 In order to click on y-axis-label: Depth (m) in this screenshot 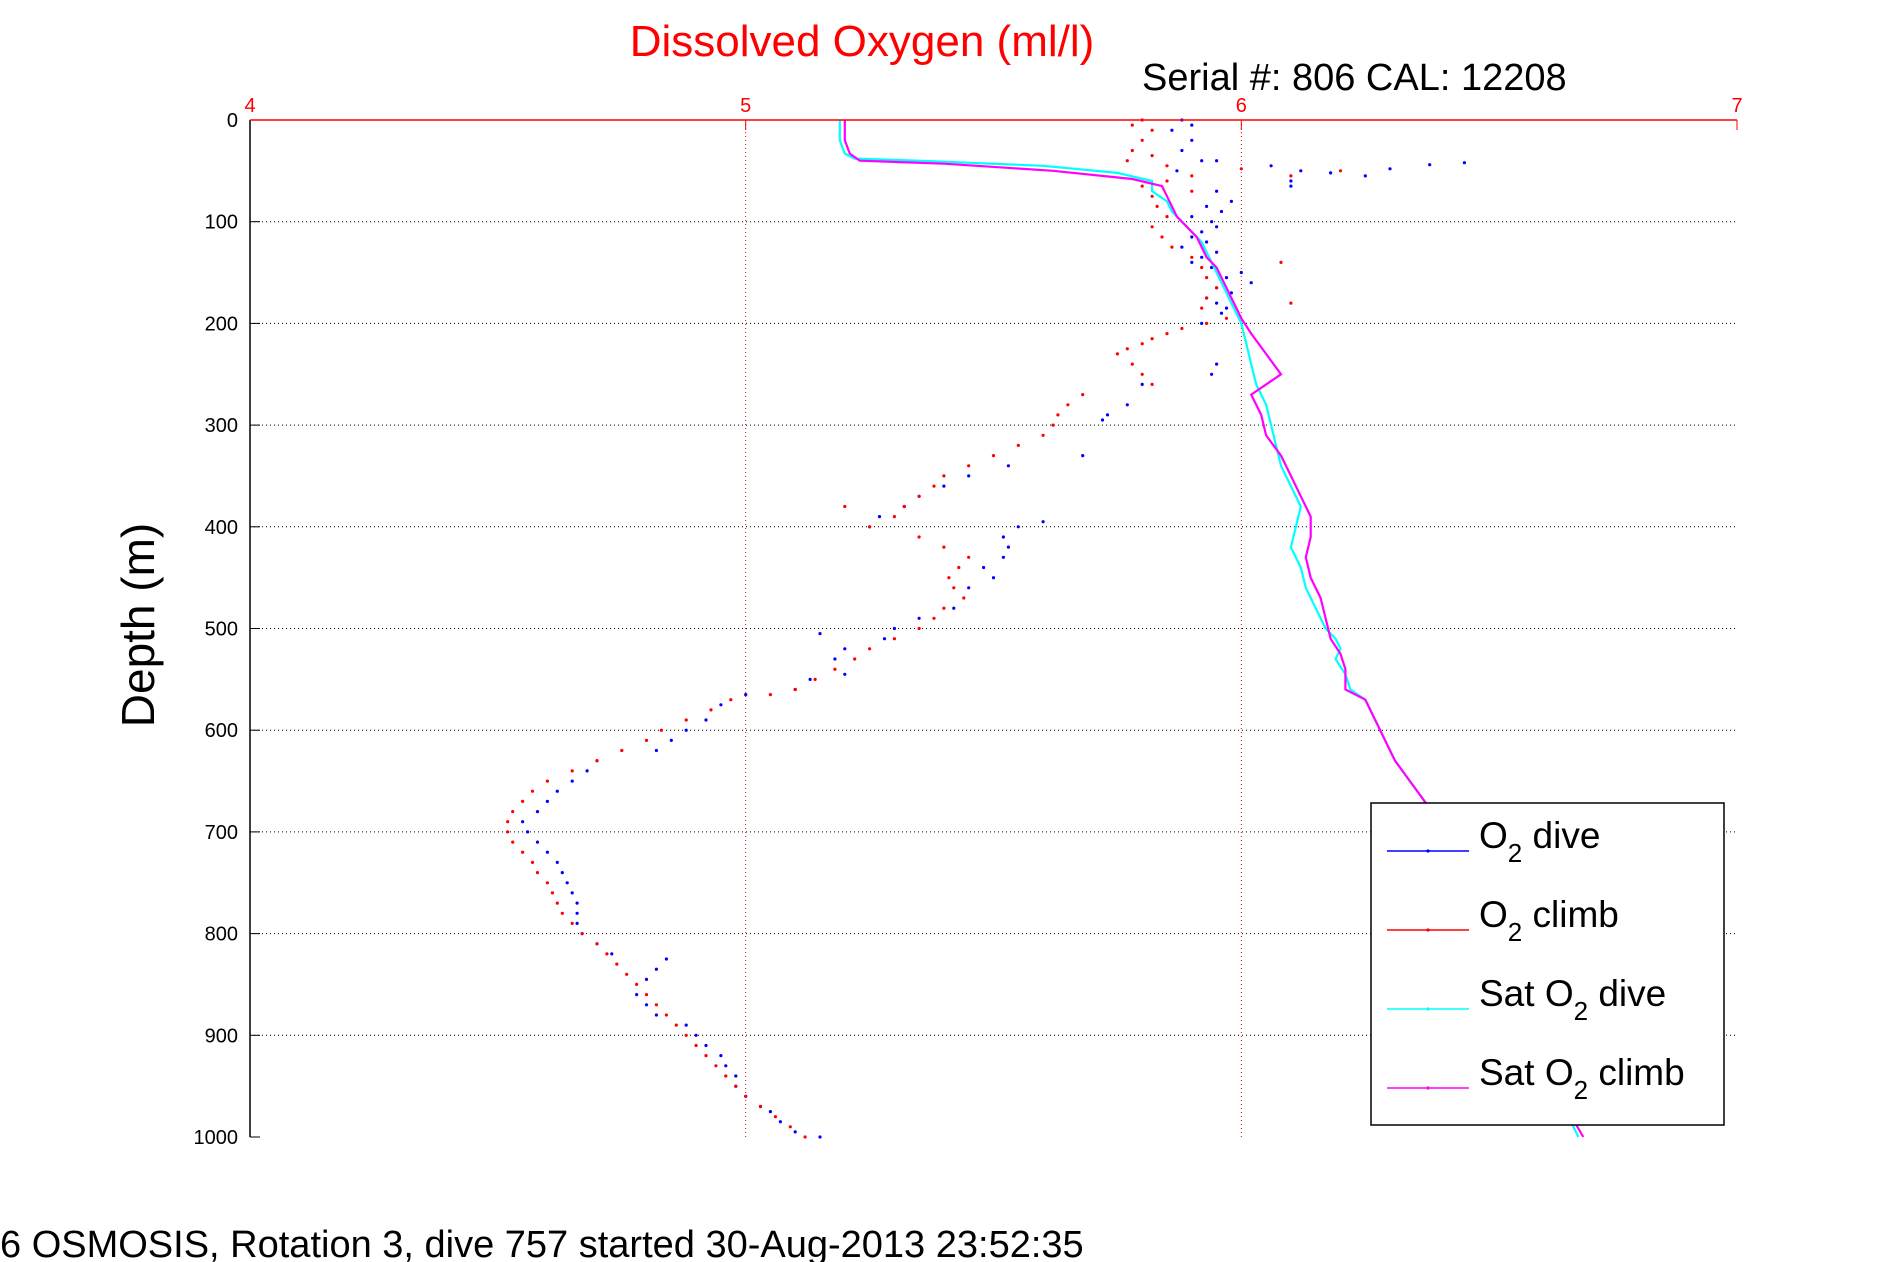, I will do `click(138, 625)`.